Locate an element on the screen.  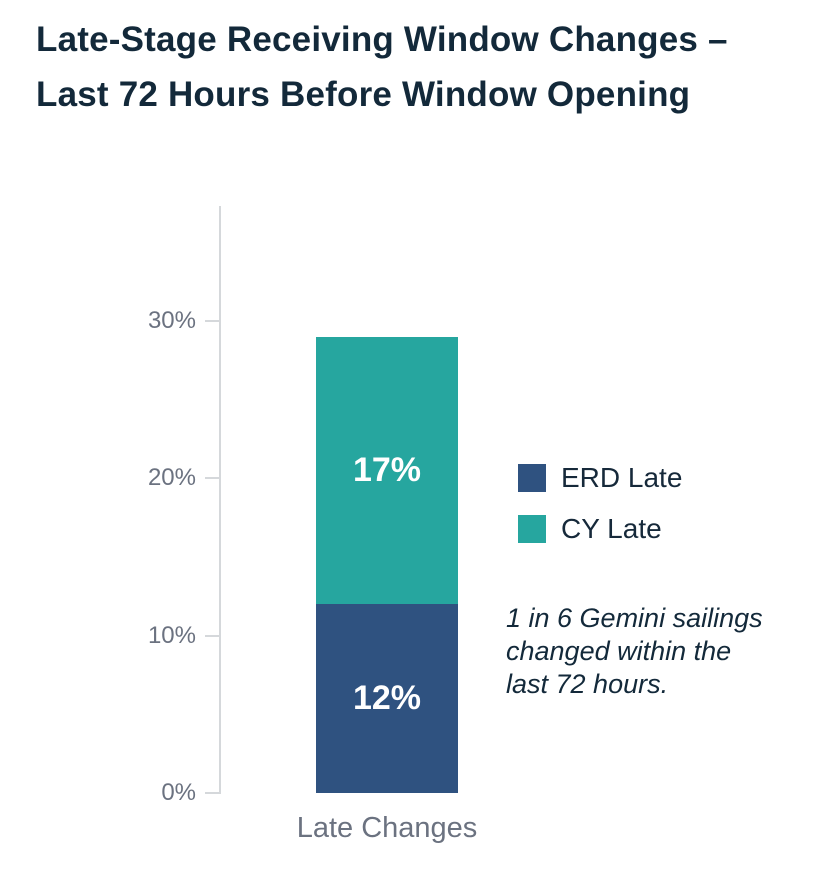
legend-label-erd-late: ERD Late is located at coordinates (622, 477).